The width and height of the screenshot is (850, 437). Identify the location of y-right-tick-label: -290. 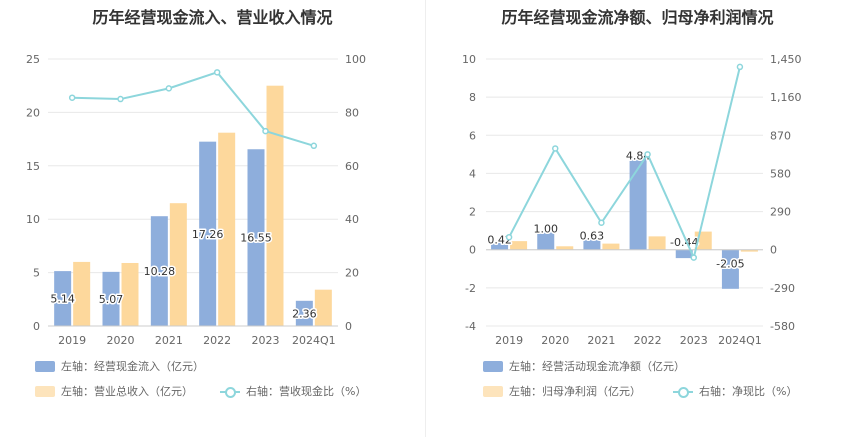
(782, 288).